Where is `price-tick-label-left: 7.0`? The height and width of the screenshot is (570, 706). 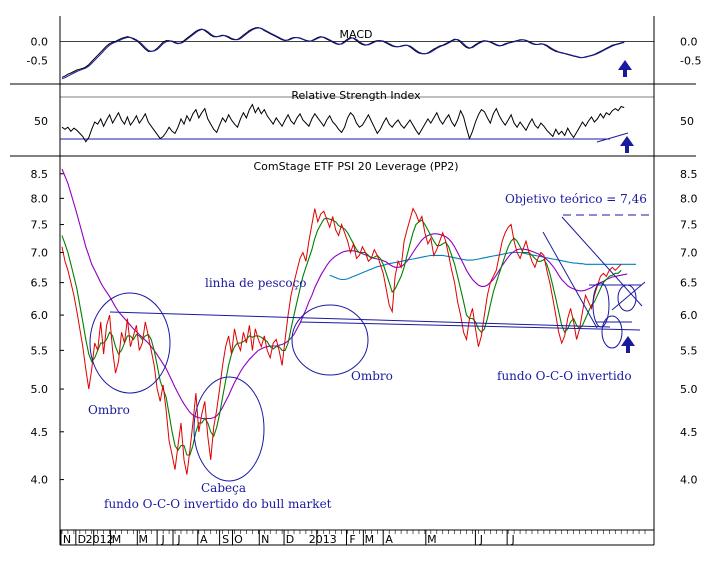
price-tick-label-left: 7.0 is located at coordinates (40, 253).